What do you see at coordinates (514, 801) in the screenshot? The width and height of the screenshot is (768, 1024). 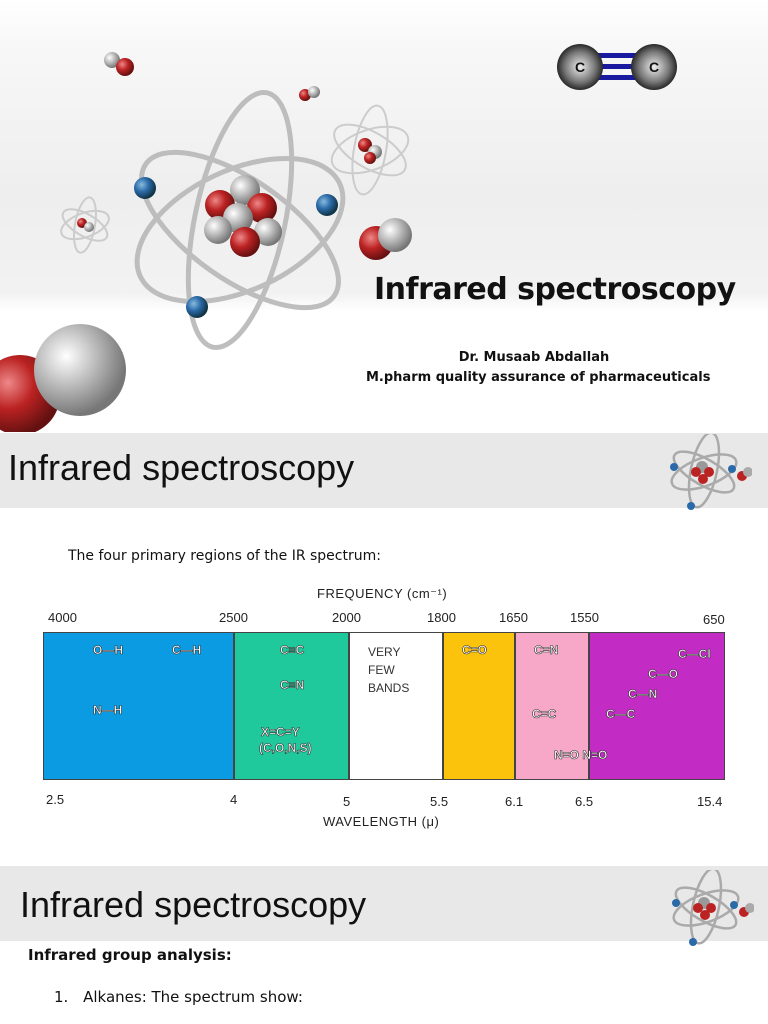 I see `wavelength-tick: 6.1` at bounding box center [514, 801].